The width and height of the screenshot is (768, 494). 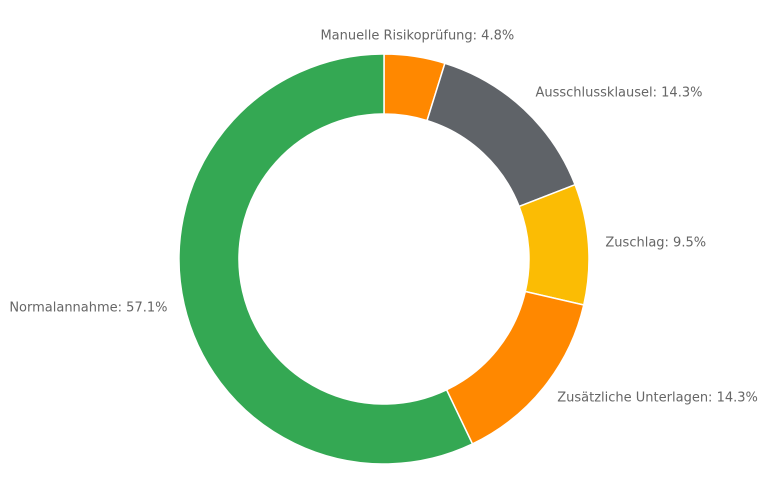 I want to click on label-ausschlussklausel: Ausschlussklausel: 14.3%, so click(x=618, y=93).